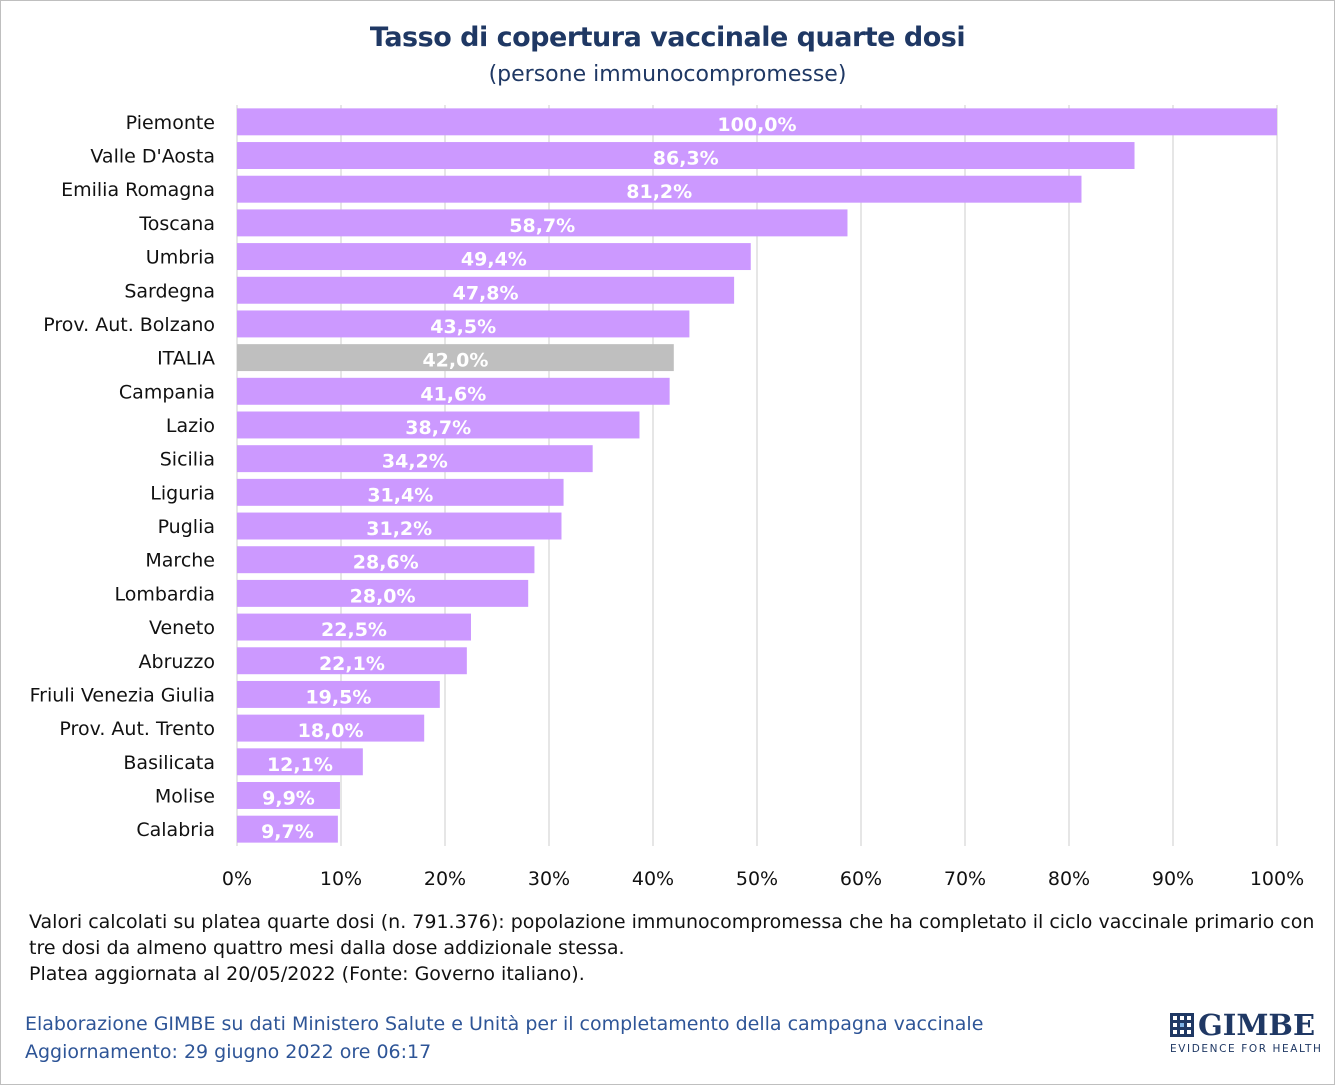 The image size is (1335, 1085). Describe the element at coordinates (287, 832) in the screenshot. I see `data-label: 9,7%` at that location.